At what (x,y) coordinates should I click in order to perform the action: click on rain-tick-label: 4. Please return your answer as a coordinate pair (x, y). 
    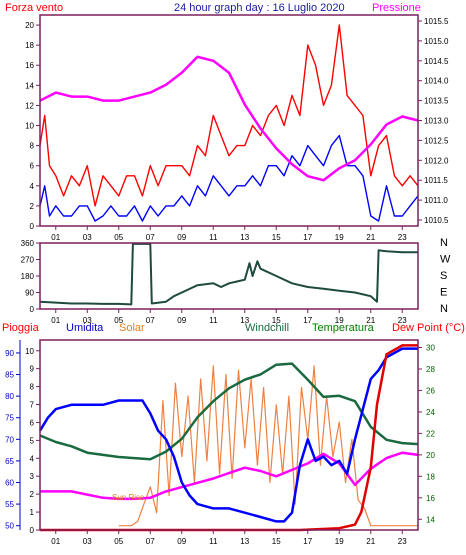
    Looking at the image, I should click on (32, 458).